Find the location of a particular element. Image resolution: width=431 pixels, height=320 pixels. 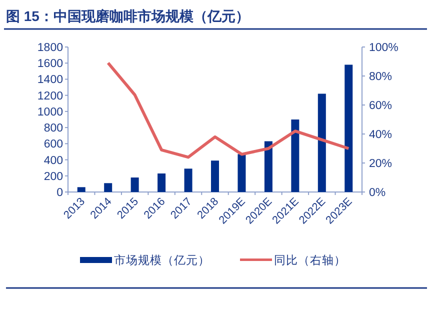

y2-tick-label: 60% is located at coordinates (380, 106).